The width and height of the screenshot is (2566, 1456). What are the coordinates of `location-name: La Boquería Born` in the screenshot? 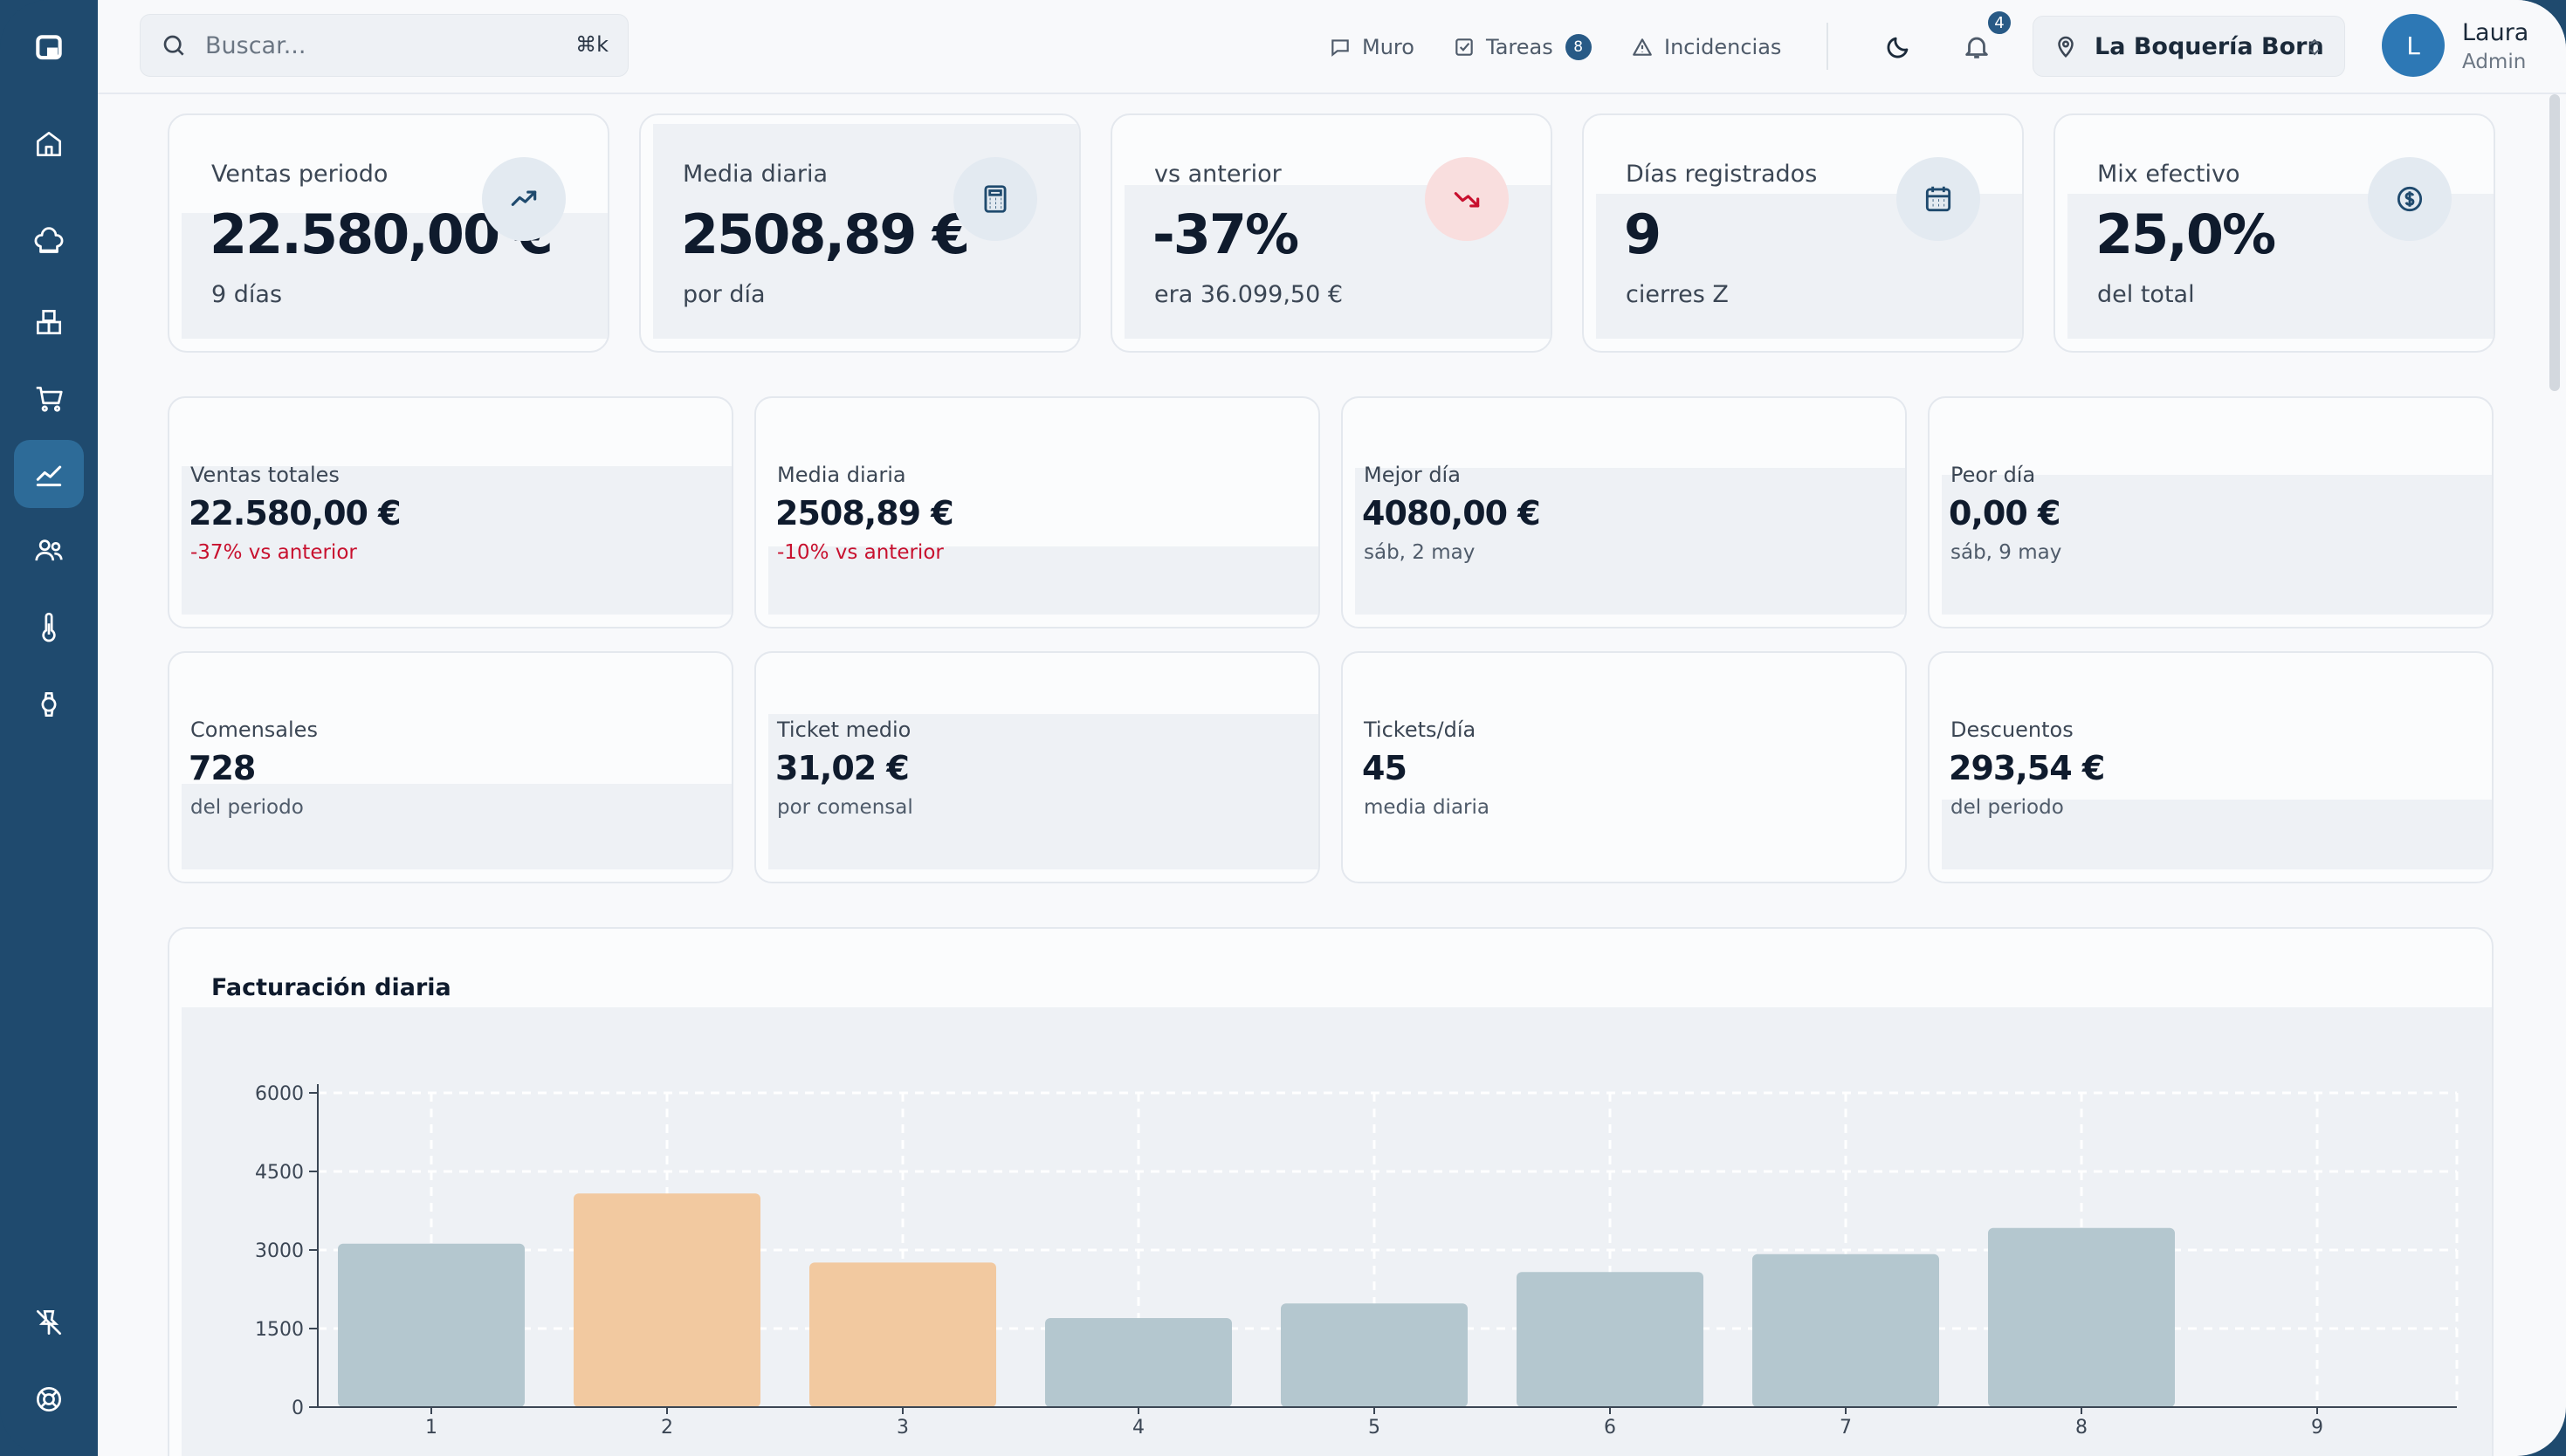 It's located at (2209, 46).